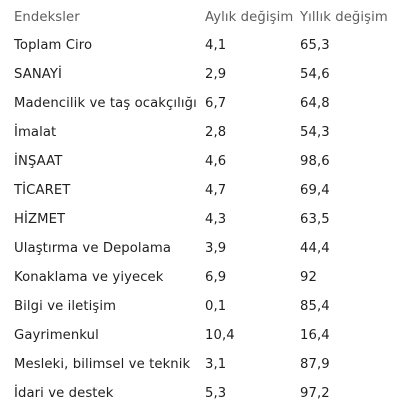 This screenshot has height=413, width=408. Describe the element at coordinates (216, 103) in the screenshot. I see `row-monthly-value: 6,7` at that location.